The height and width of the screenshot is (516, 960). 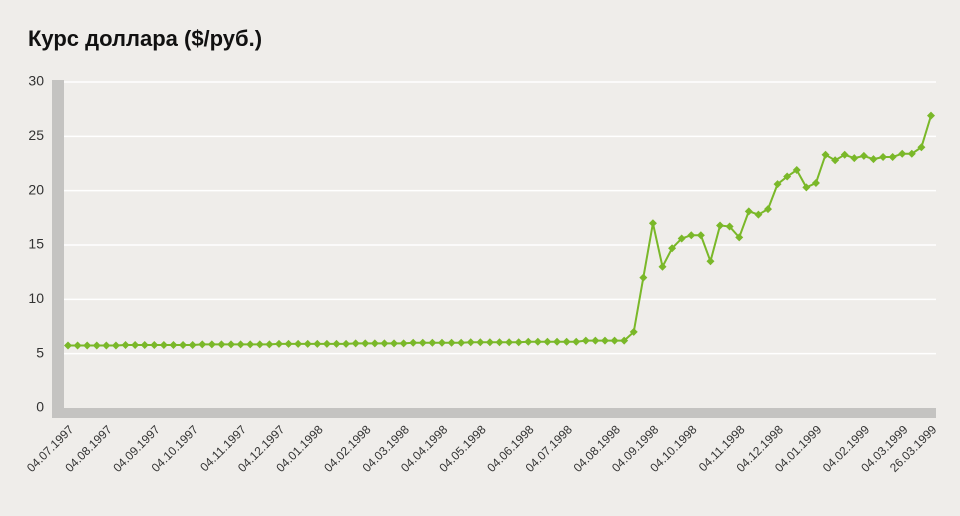 I want to click on y-tick-label: 20, so click(x=36, y=189).